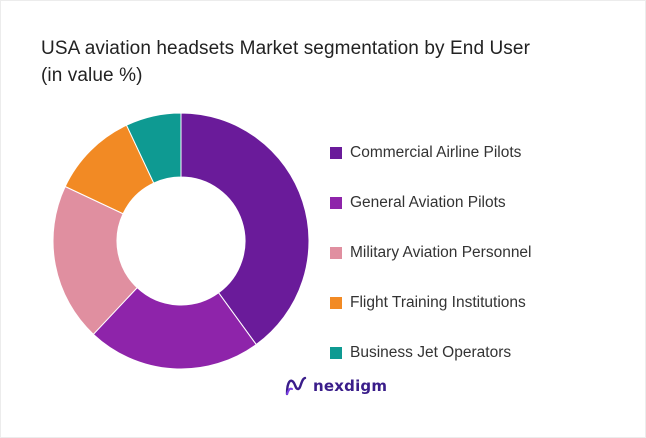 Image resolution: width=646 pixels, height=438 pixels. Describe the element at coordinates (153, 148) in the screenshot. I see `donut-slice-business-jet-operators` at that location.